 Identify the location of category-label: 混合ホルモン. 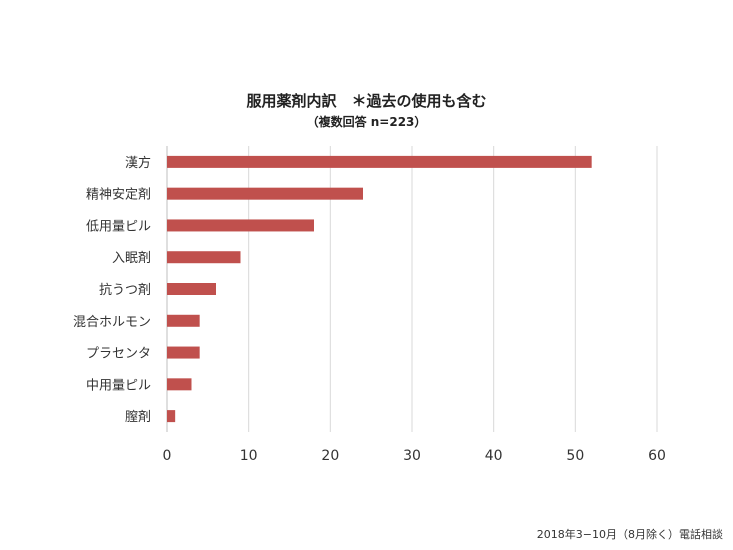
(112, 322).